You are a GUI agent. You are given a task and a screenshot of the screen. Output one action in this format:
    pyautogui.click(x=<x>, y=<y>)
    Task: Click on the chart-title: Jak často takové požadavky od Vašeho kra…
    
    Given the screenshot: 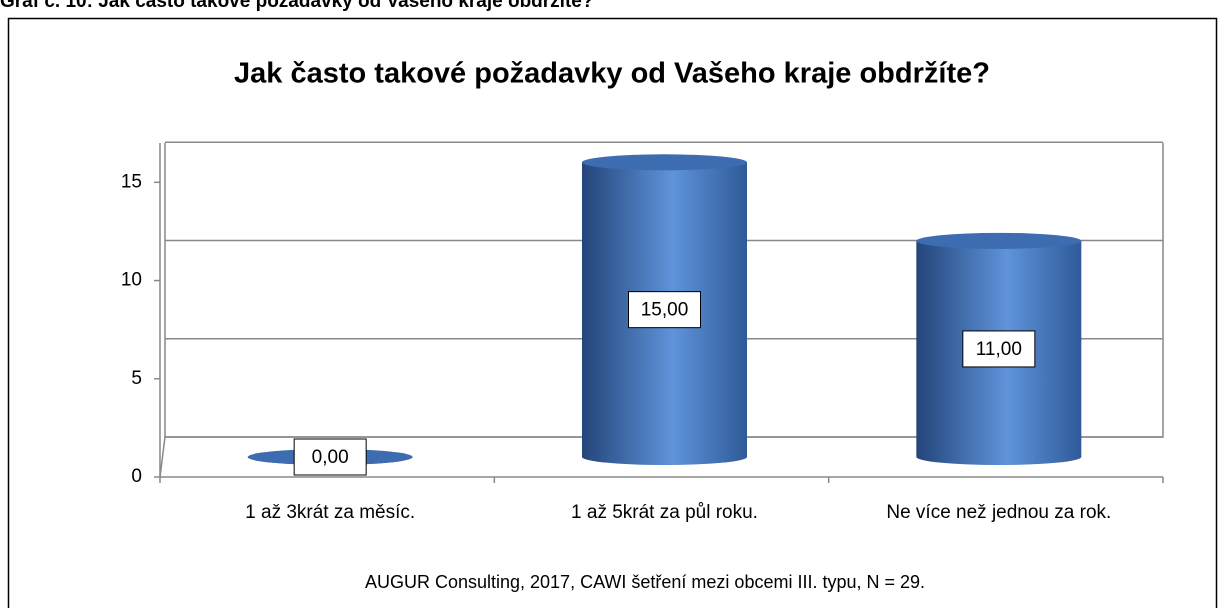 What is the action you would take?
    pyautogui.click(x=612, y=74)
    